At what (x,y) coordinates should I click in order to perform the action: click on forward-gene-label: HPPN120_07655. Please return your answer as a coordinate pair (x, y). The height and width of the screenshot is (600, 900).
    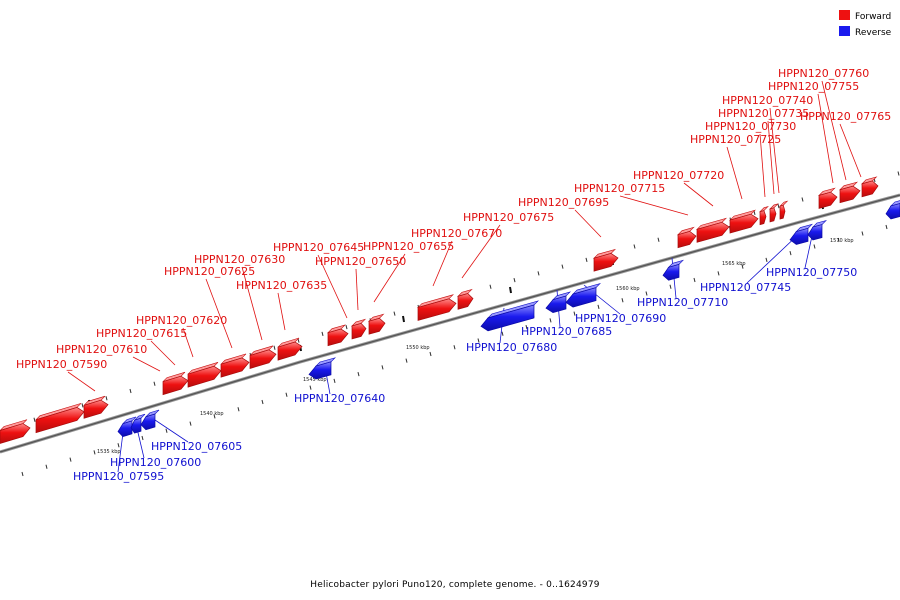
    Looking at the image, I should click on (408, 246).